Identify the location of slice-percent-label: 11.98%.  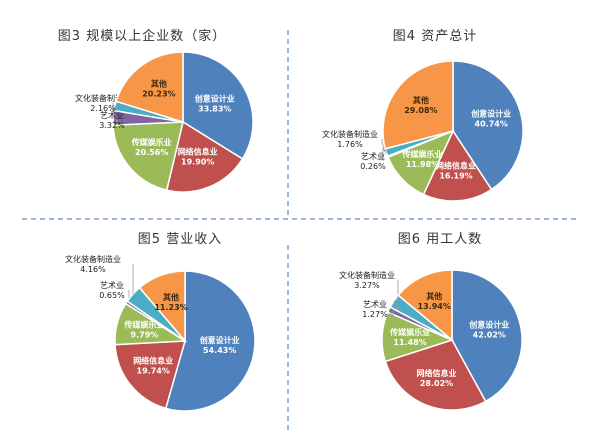
(422, 164).